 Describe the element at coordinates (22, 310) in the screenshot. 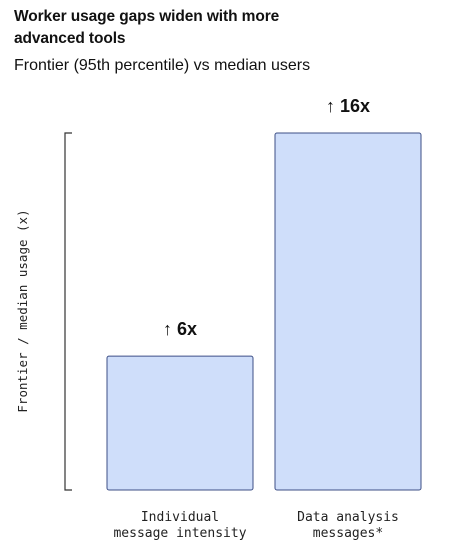

I see `y-axis-label: Frontier / median usage (x)` at that location.